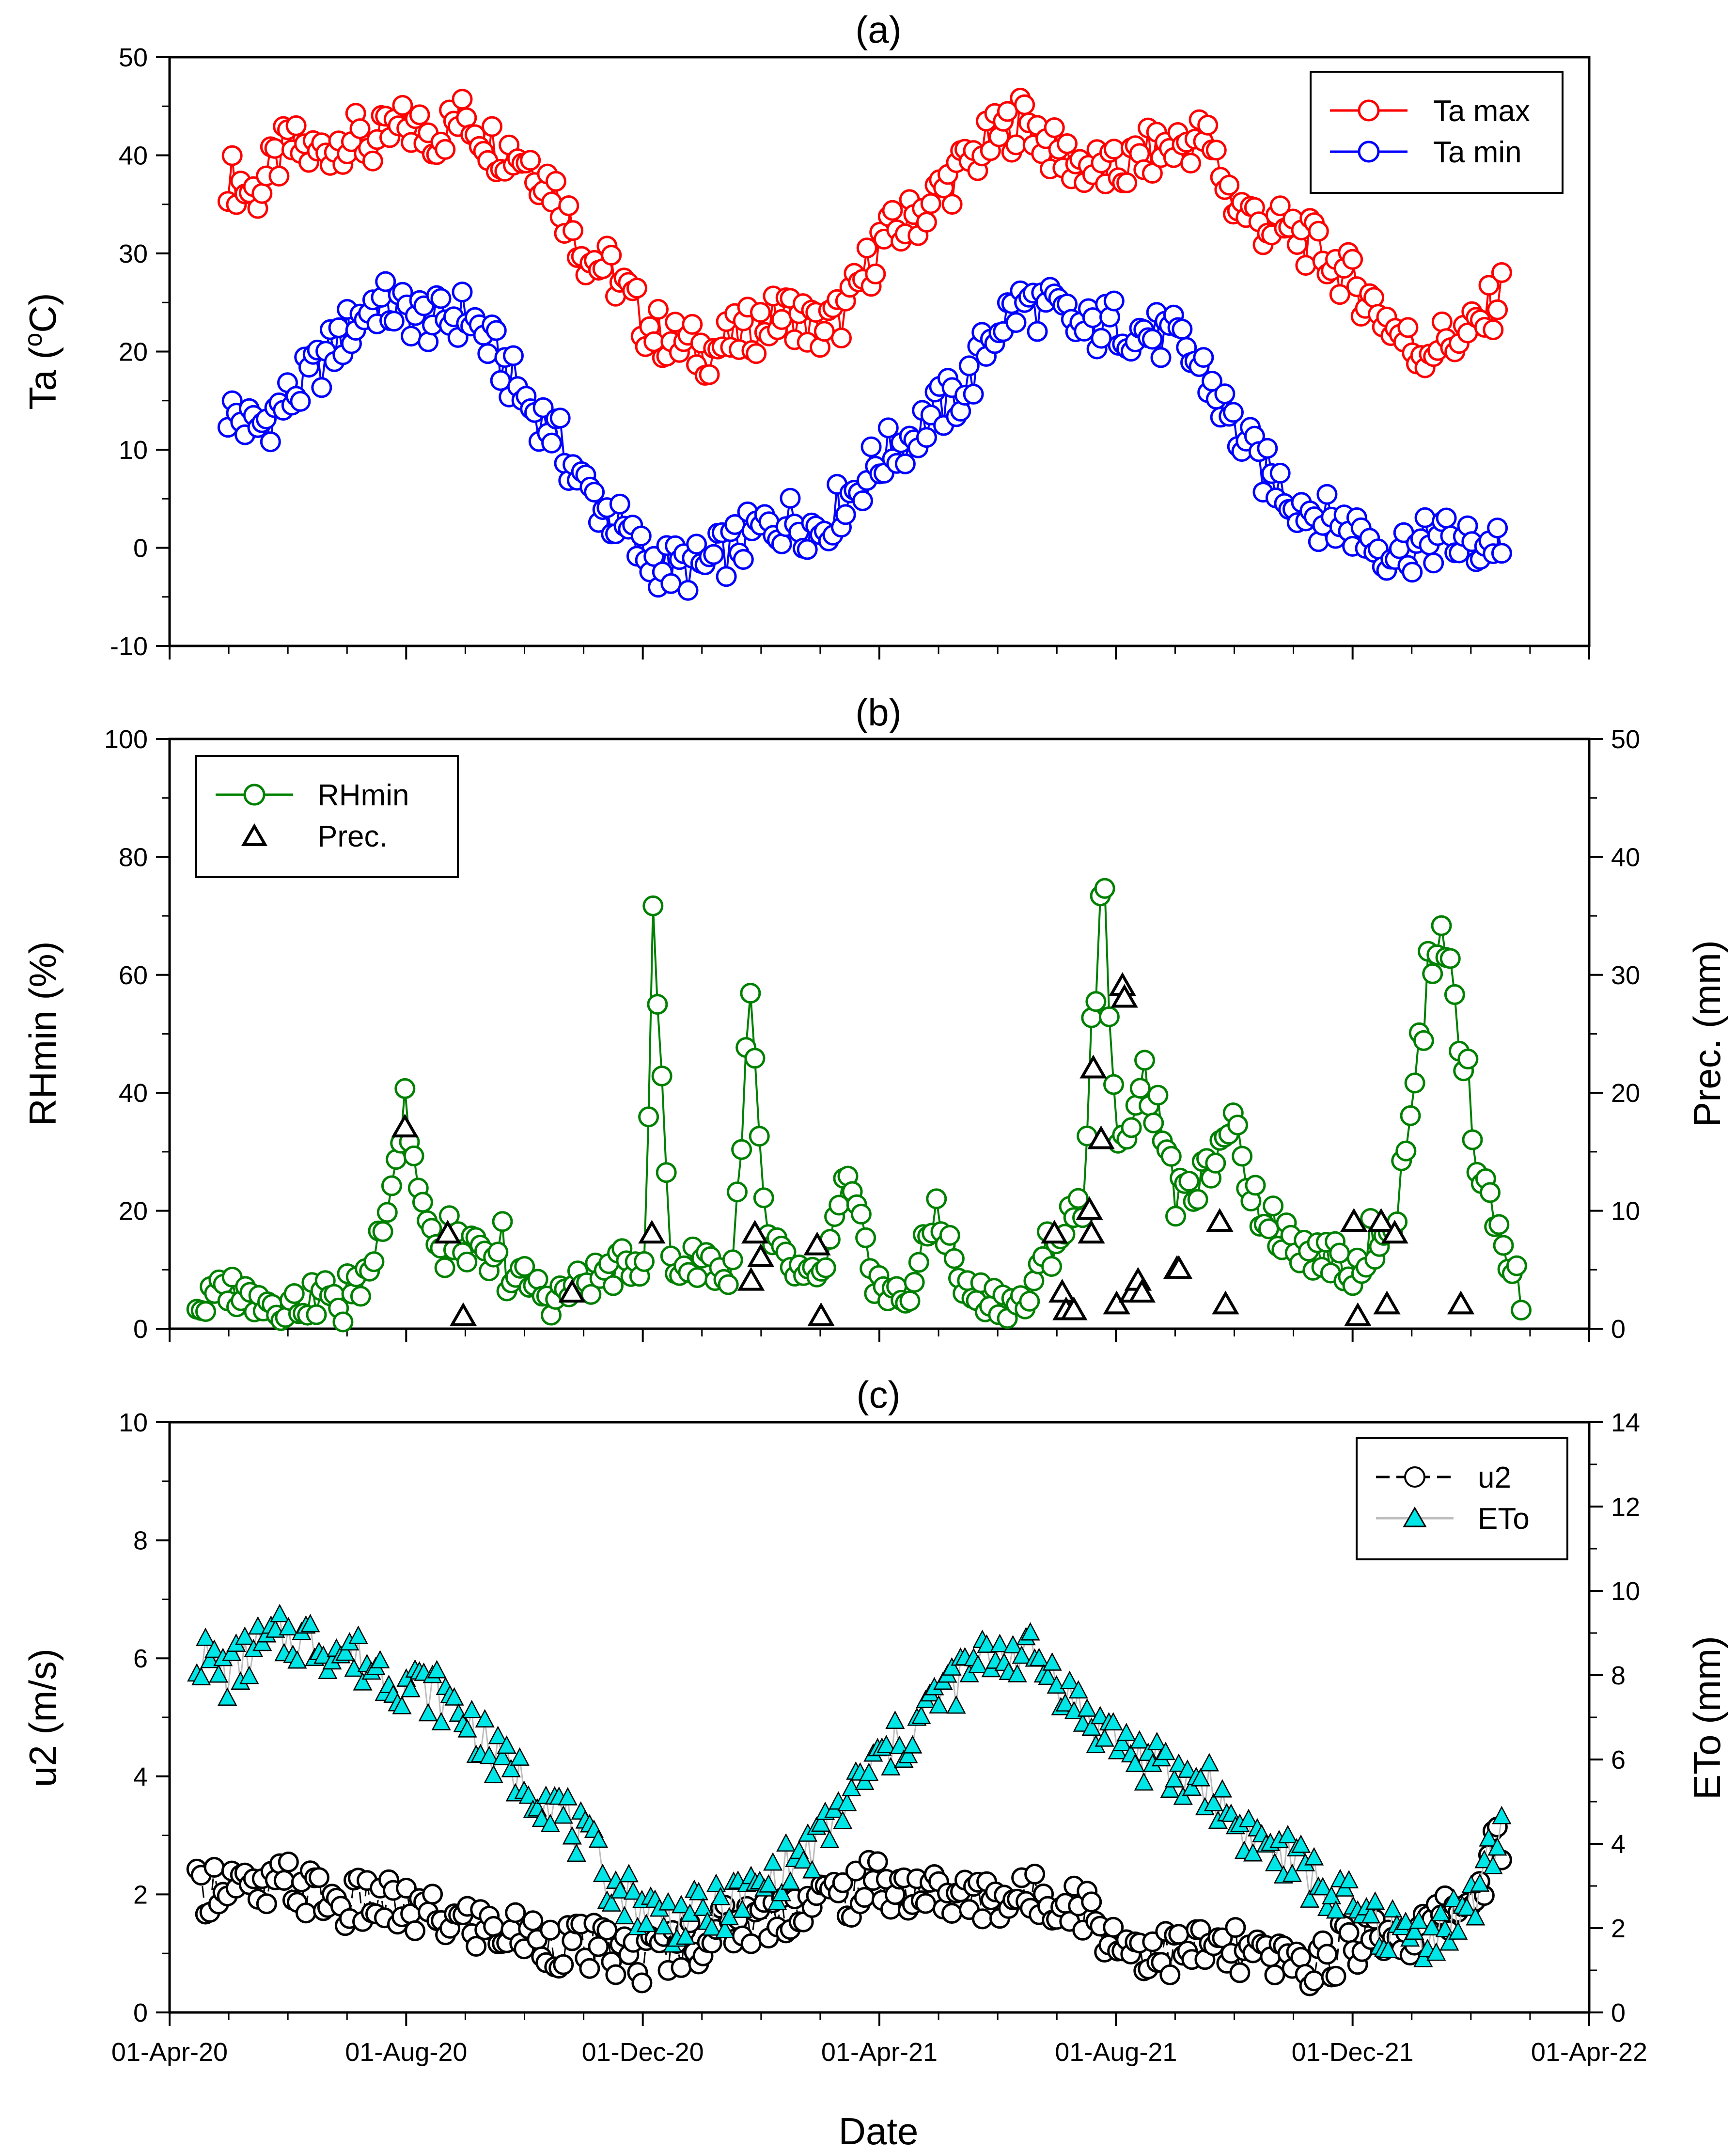 This screenshot has height=2152, width=1736. Describe the element at coordinates (33, 340) in the screenshot. I see `y-axis-title-a-sup: o` at that location.